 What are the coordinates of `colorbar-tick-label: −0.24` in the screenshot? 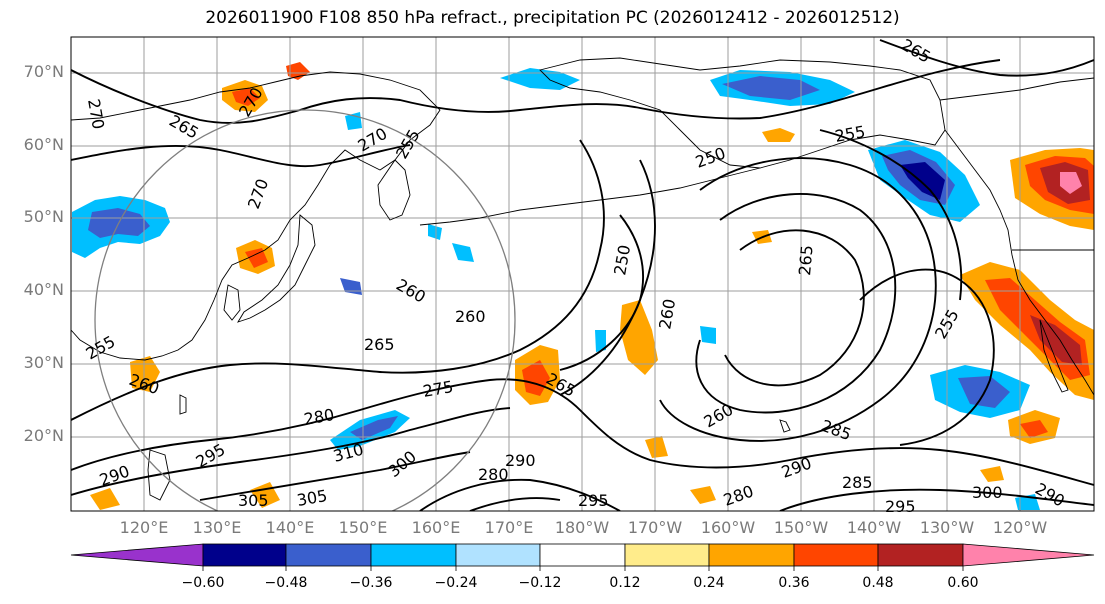 It's located at (456, 583).